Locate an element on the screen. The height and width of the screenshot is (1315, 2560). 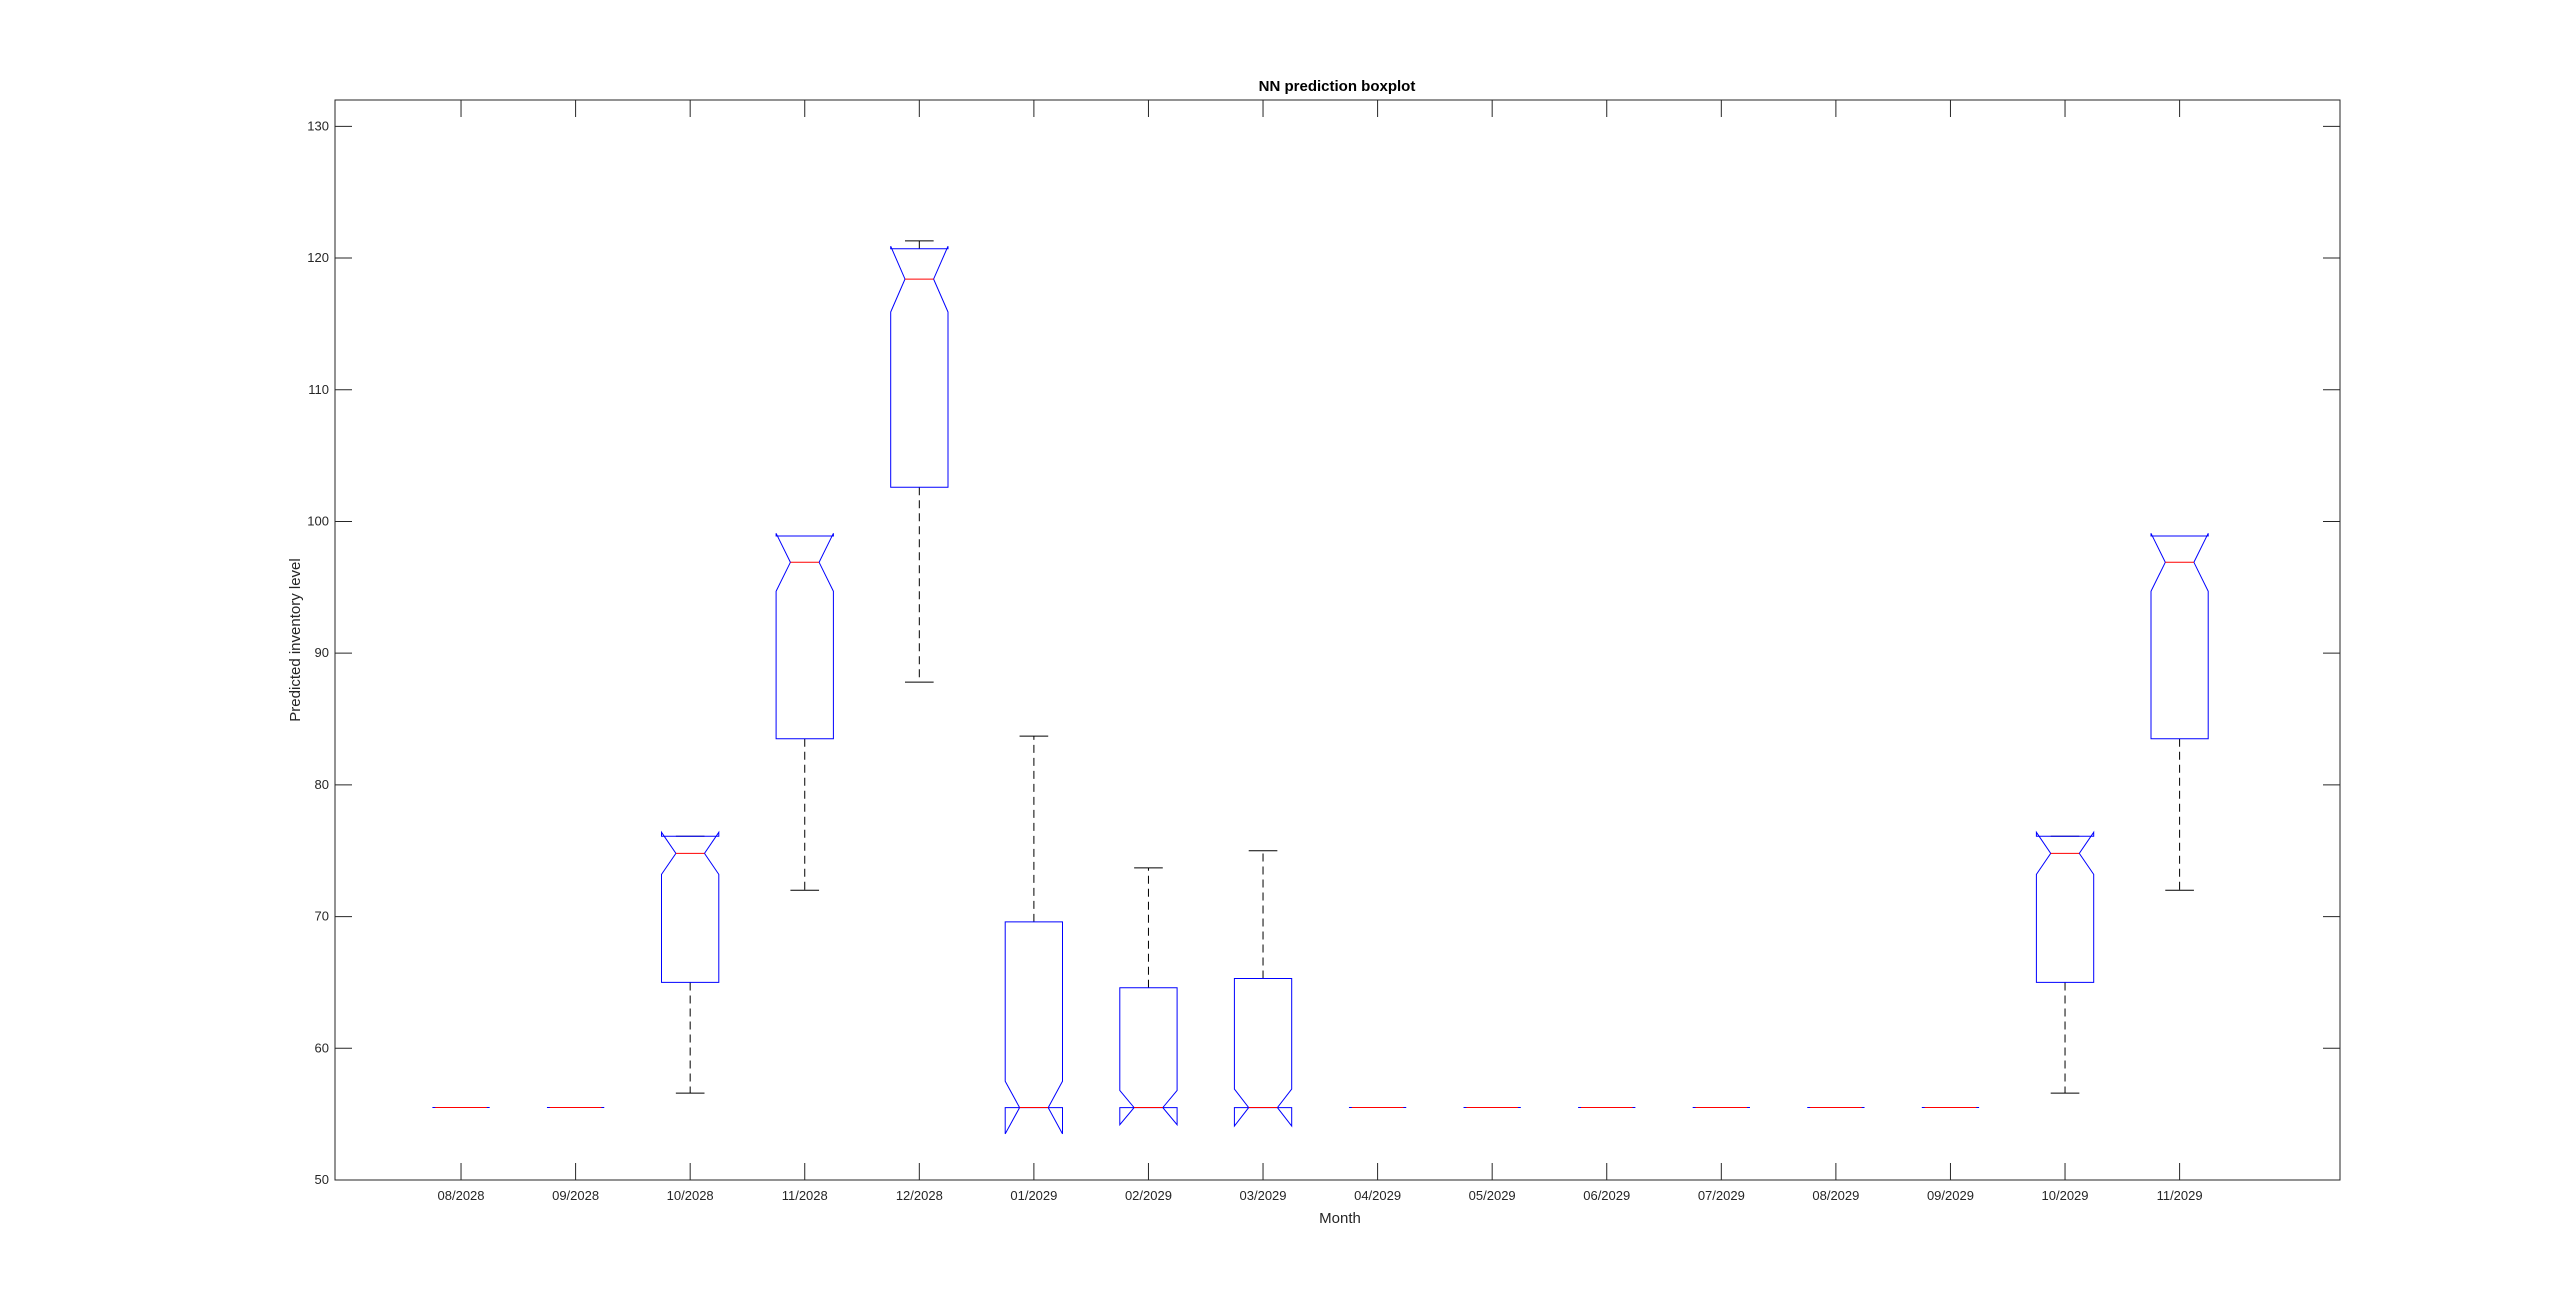
x-tick-label: 04/2029 is located at coordinates (1377, 1195).